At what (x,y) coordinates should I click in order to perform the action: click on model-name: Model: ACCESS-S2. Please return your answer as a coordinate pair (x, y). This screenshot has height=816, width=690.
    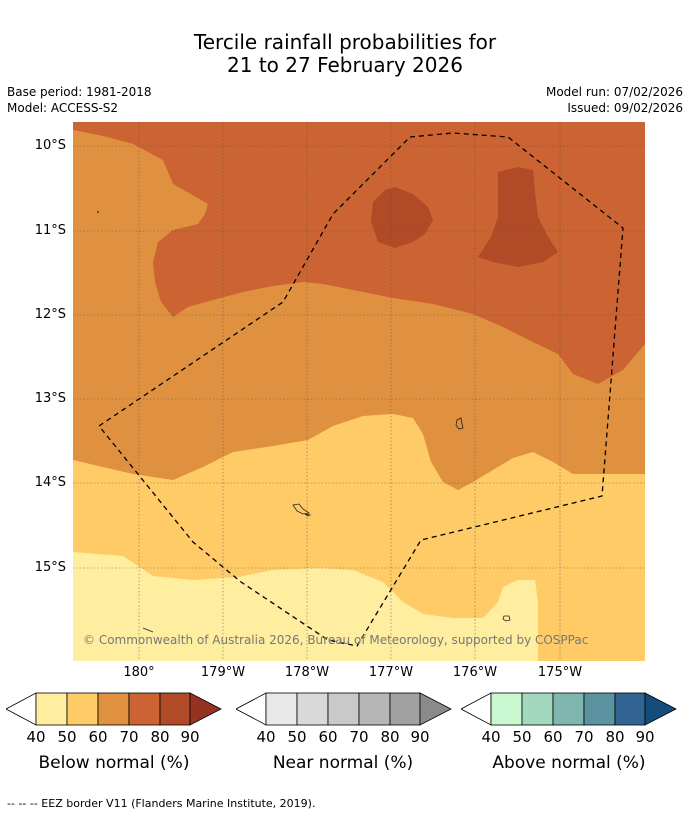
    Looking at the image, I should click on (63, 108).